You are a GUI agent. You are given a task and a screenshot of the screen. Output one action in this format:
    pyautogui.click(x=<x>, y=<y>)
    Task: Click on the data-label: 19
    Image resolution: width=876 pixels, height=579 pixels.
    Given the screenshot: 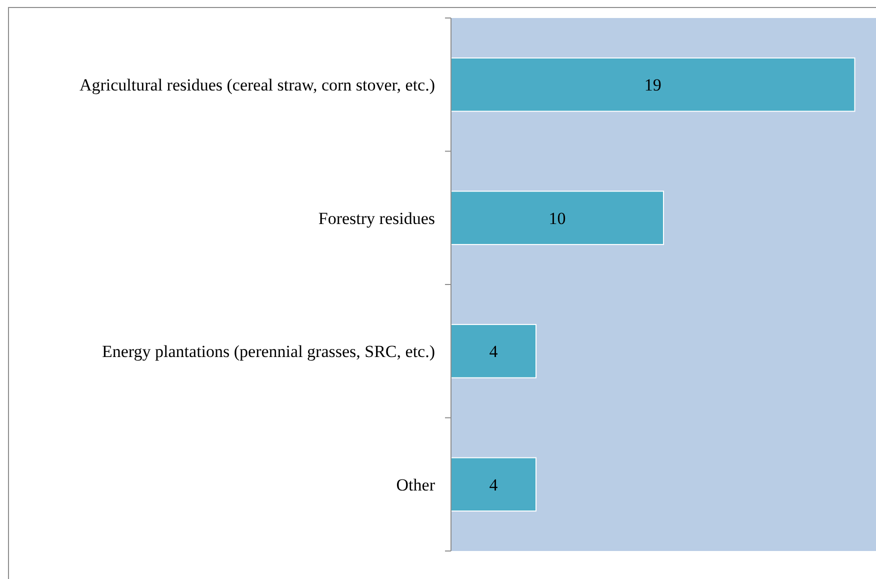 What is the action you would take?
    pyautogui.click(x=653, y=85)
    